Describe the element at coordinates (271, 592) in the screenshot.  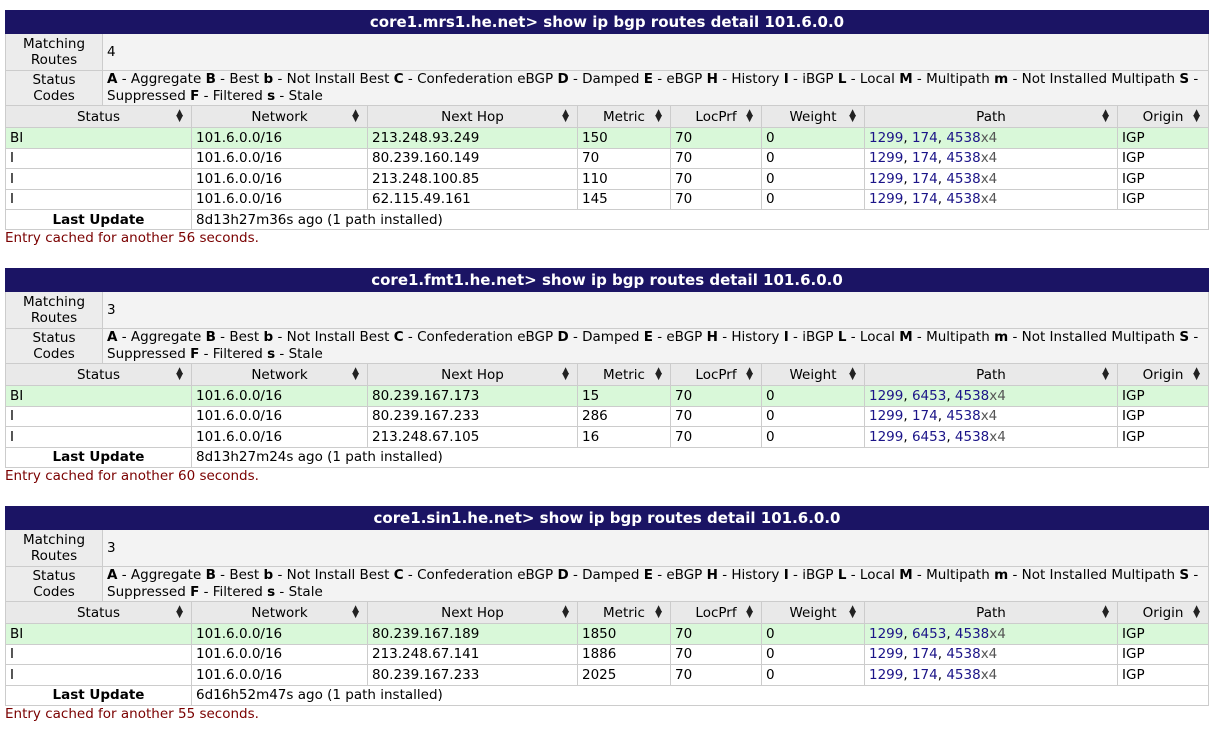
I see `status-code-key: s` at that location.